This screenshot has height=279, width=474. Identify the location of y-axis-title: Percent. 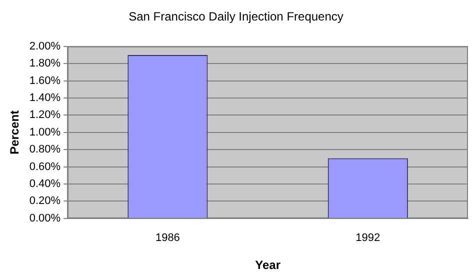
(15, 132).